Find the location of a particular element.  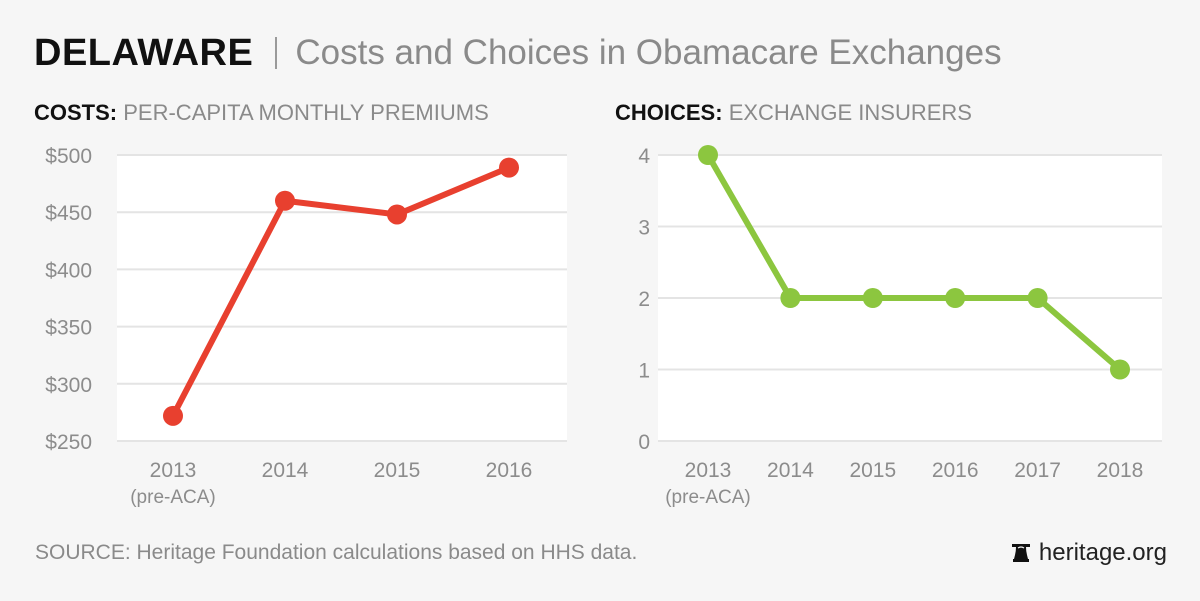

costs-data-point-2014 is located at coordinates (285, 200).